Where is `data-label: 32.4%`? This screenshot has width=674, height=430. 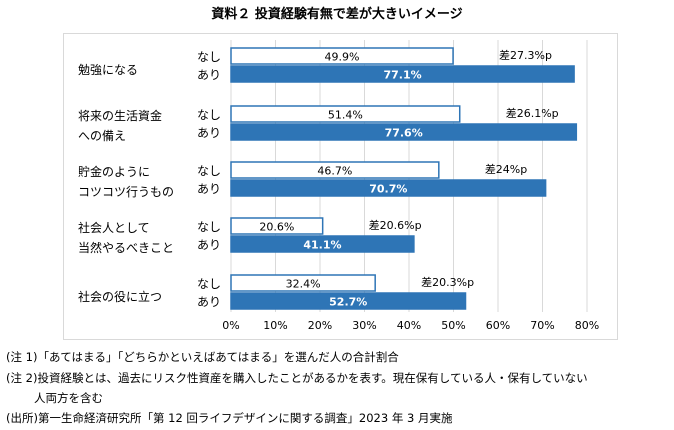 data-label: 32.4% is located at coordinates (303, 284).